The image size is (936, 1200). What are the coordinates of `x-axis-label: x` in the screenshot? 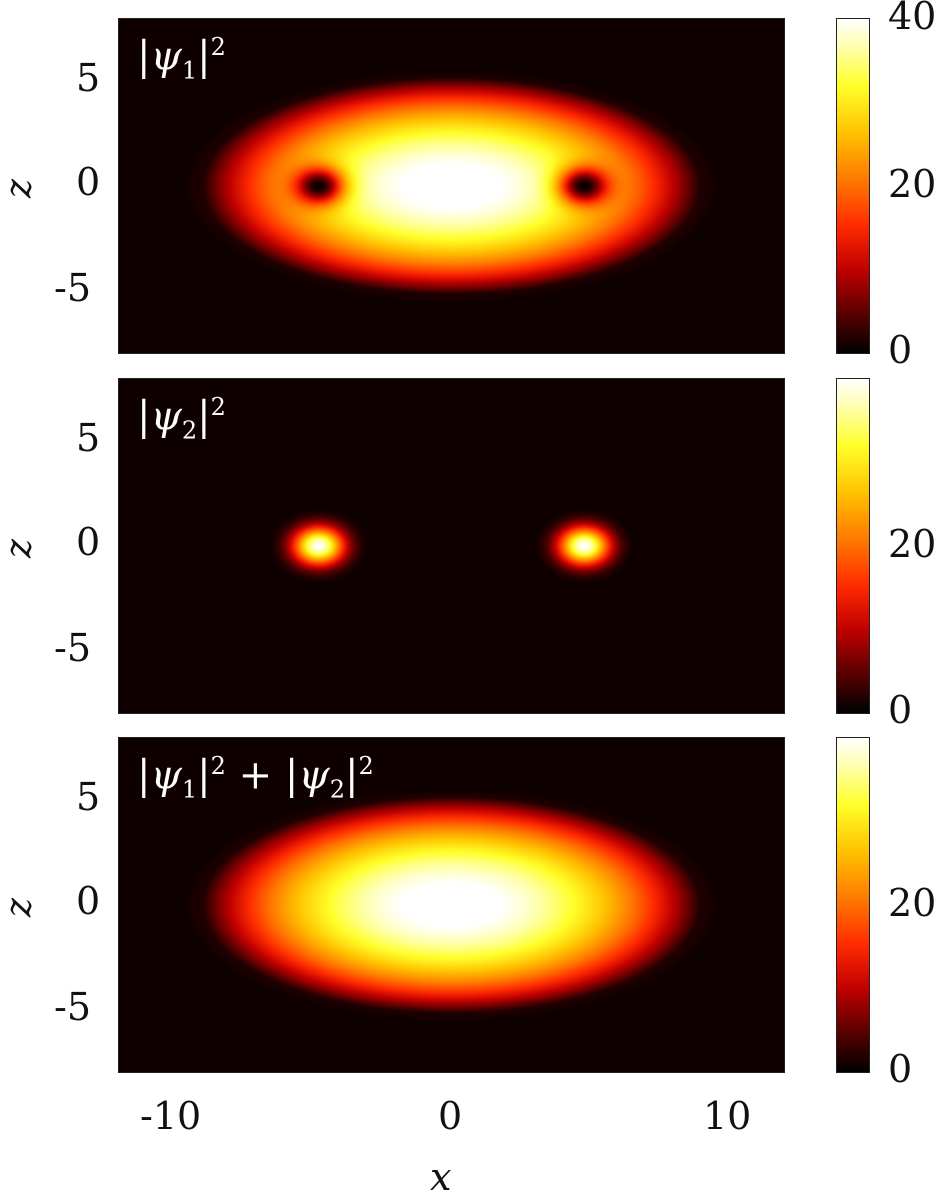 It's located at (441, 1177).